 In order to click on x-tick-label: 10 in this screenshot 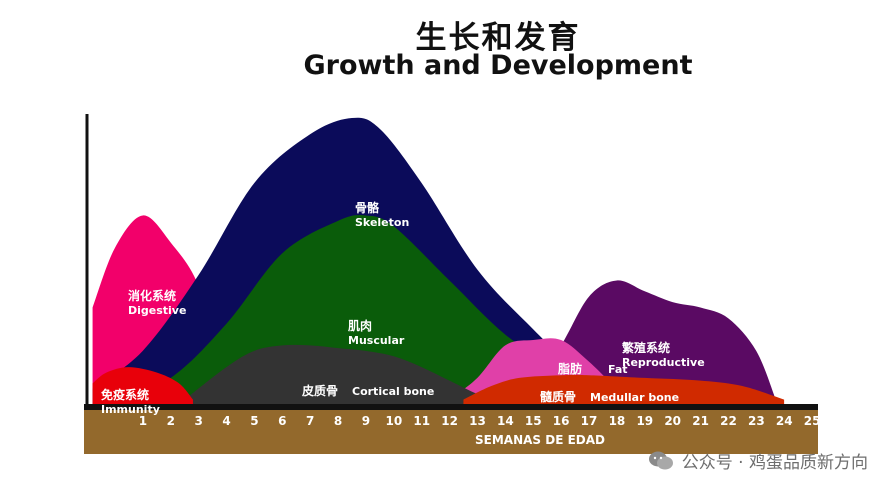, I will do `click(393, 421)`.